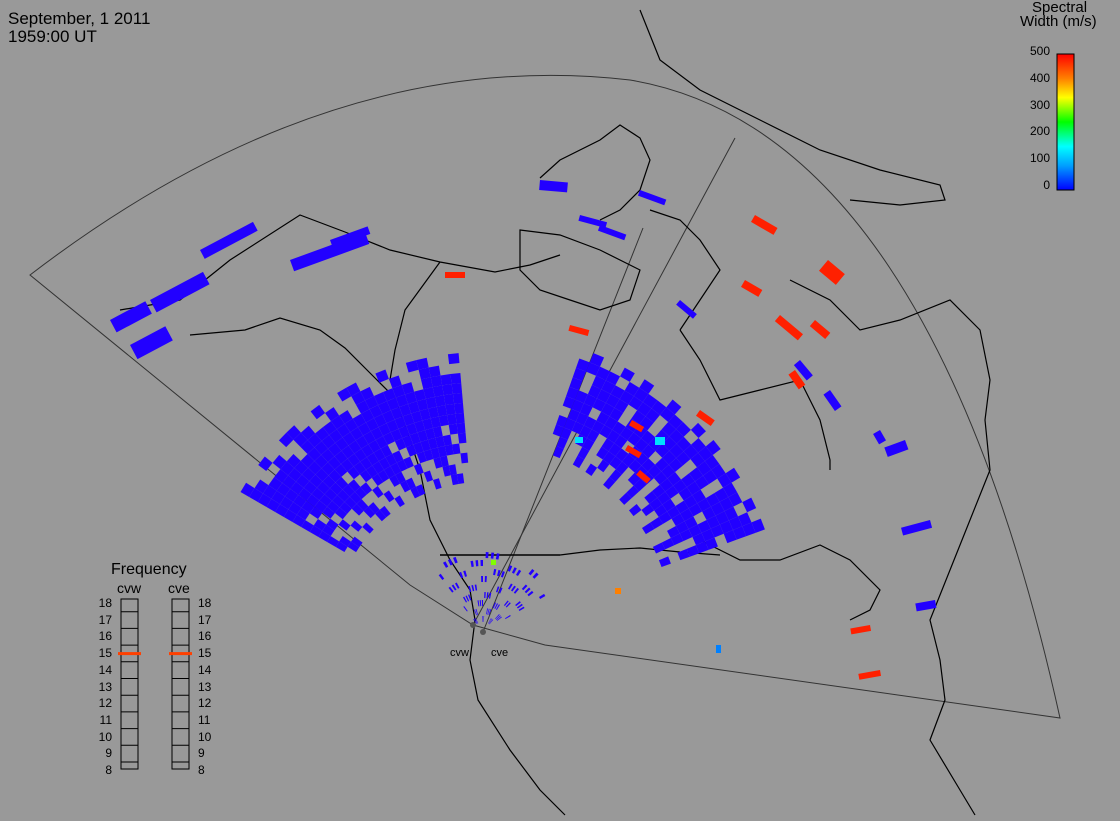  I want to click on frequency-tick-label: 15, so click(105, 653).